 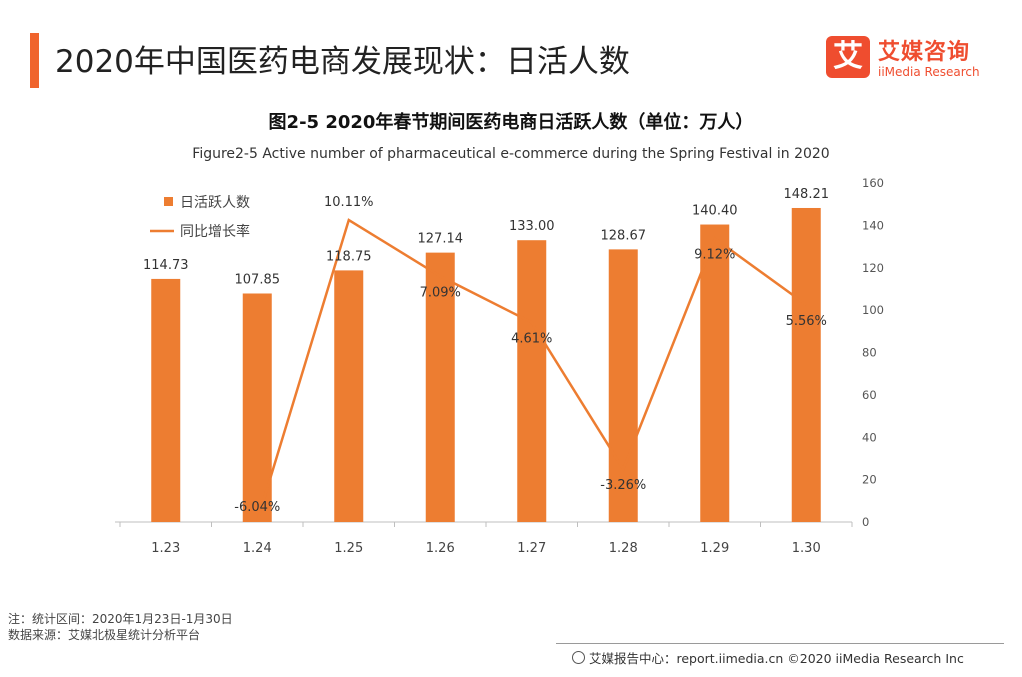 I want to click on x-tick-label: 1.29, so click(x=714, y=548).